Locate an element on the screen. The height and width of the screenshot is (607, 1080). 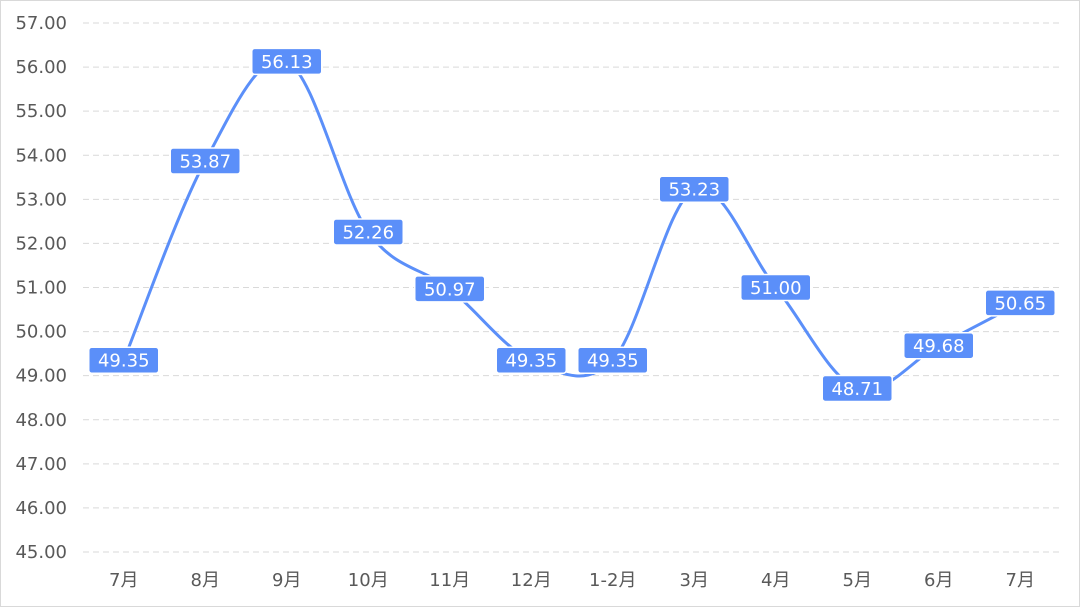
x-tick-label: 6月 is located at coordinates (938, 580).